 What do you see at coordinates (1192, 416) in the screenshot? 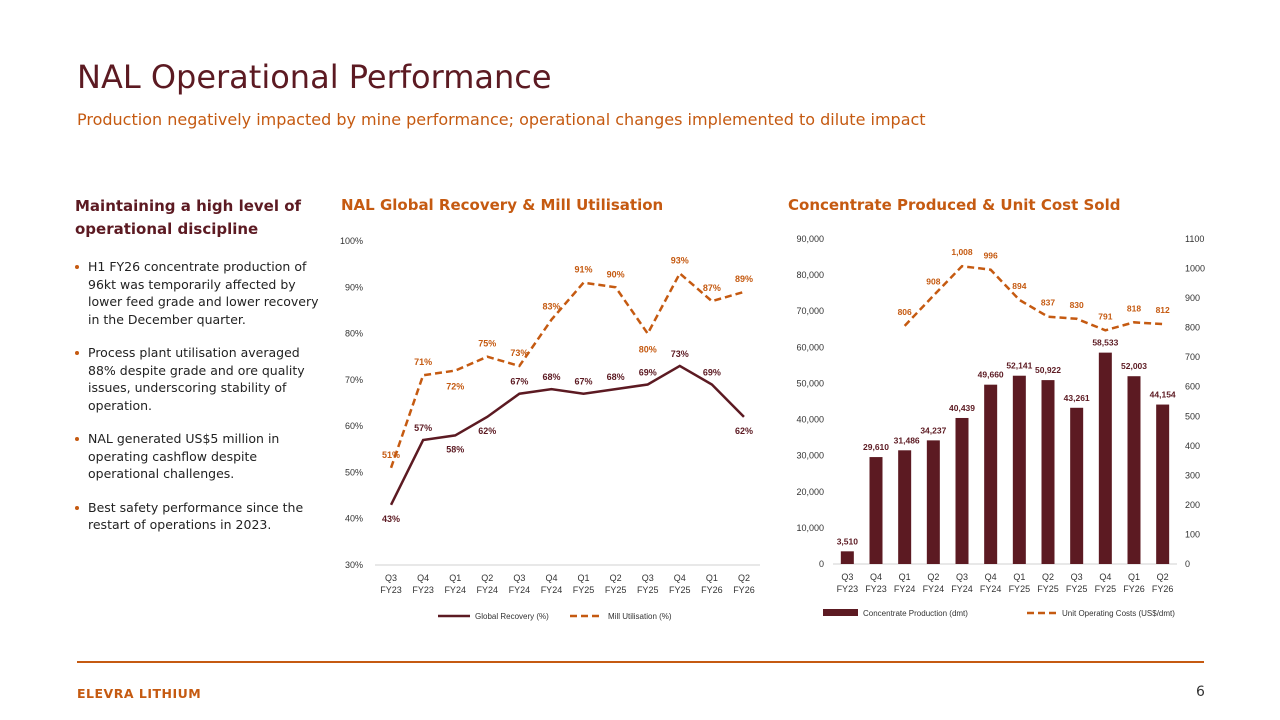
I see `y-right-tick-label: 500` at bounding box center [1192, 416].